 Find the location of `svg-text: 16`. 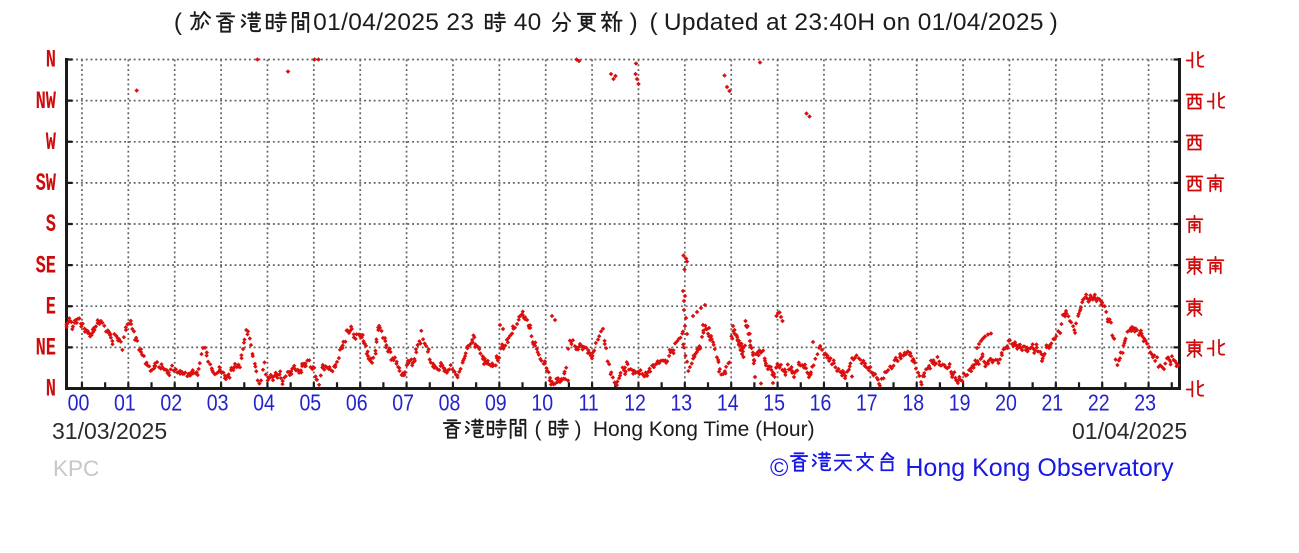

svg-text: 16 is located at coordinates (821, 403).